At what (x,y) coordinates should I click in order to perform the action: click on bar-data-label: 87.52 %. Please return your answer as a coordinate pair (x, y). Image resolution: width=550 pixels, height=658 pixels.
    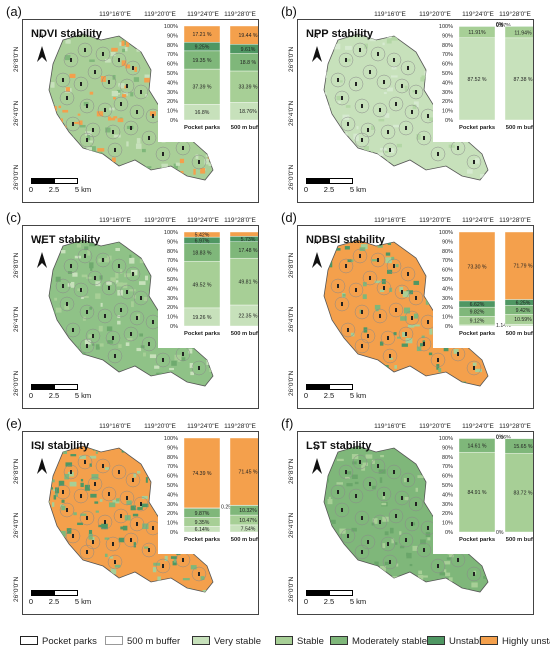
    Looking at the image, I should click on (476, 80).